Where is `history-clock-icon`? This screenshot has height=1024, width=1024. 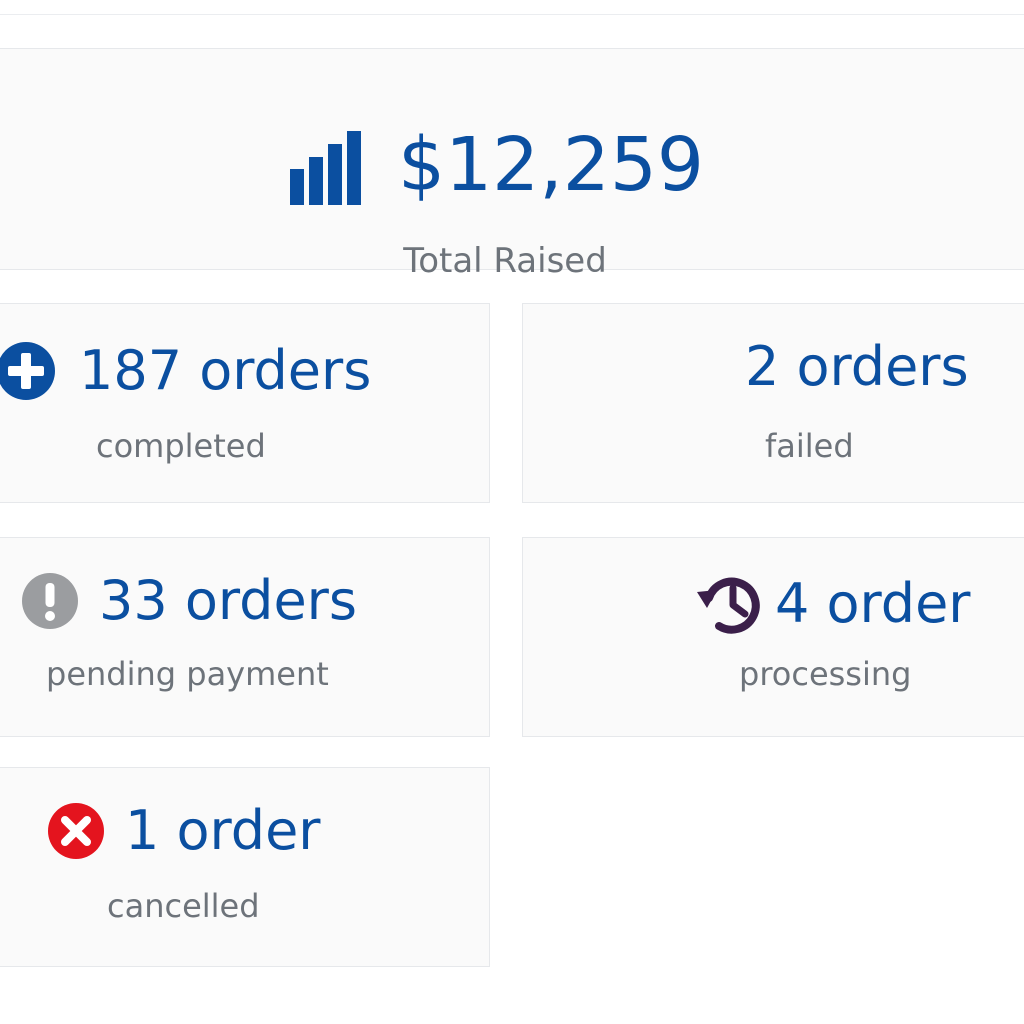
history-clock-icon is located at coordinates (728, 605).